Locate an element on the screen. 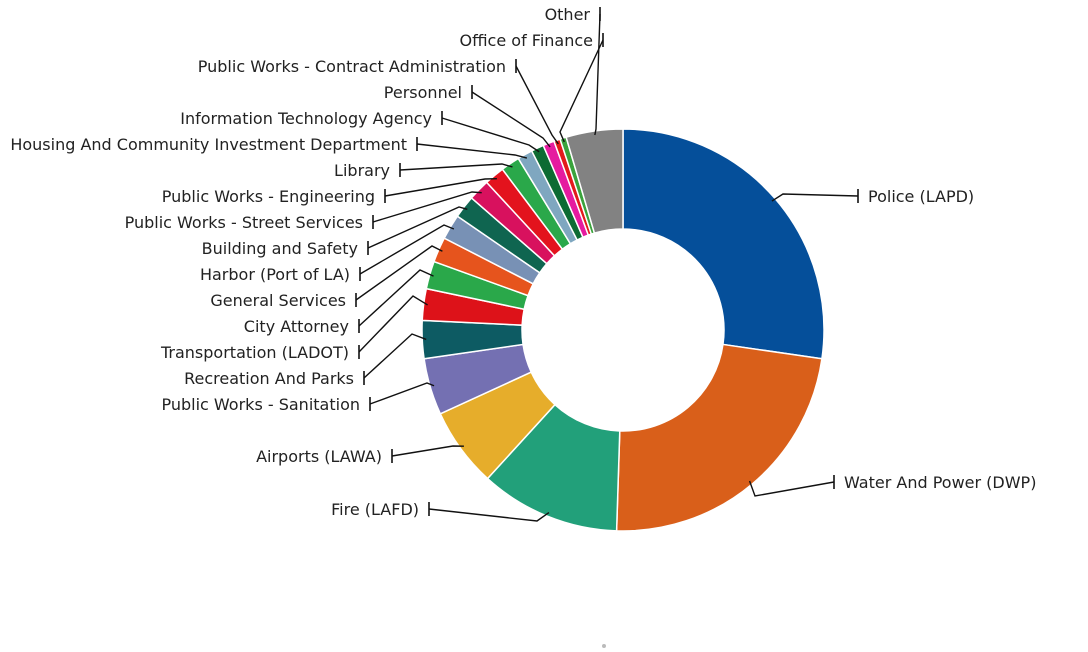  slice-label-recreation-and-parks: Recreation And Parks is located at coordinates (269, 378).